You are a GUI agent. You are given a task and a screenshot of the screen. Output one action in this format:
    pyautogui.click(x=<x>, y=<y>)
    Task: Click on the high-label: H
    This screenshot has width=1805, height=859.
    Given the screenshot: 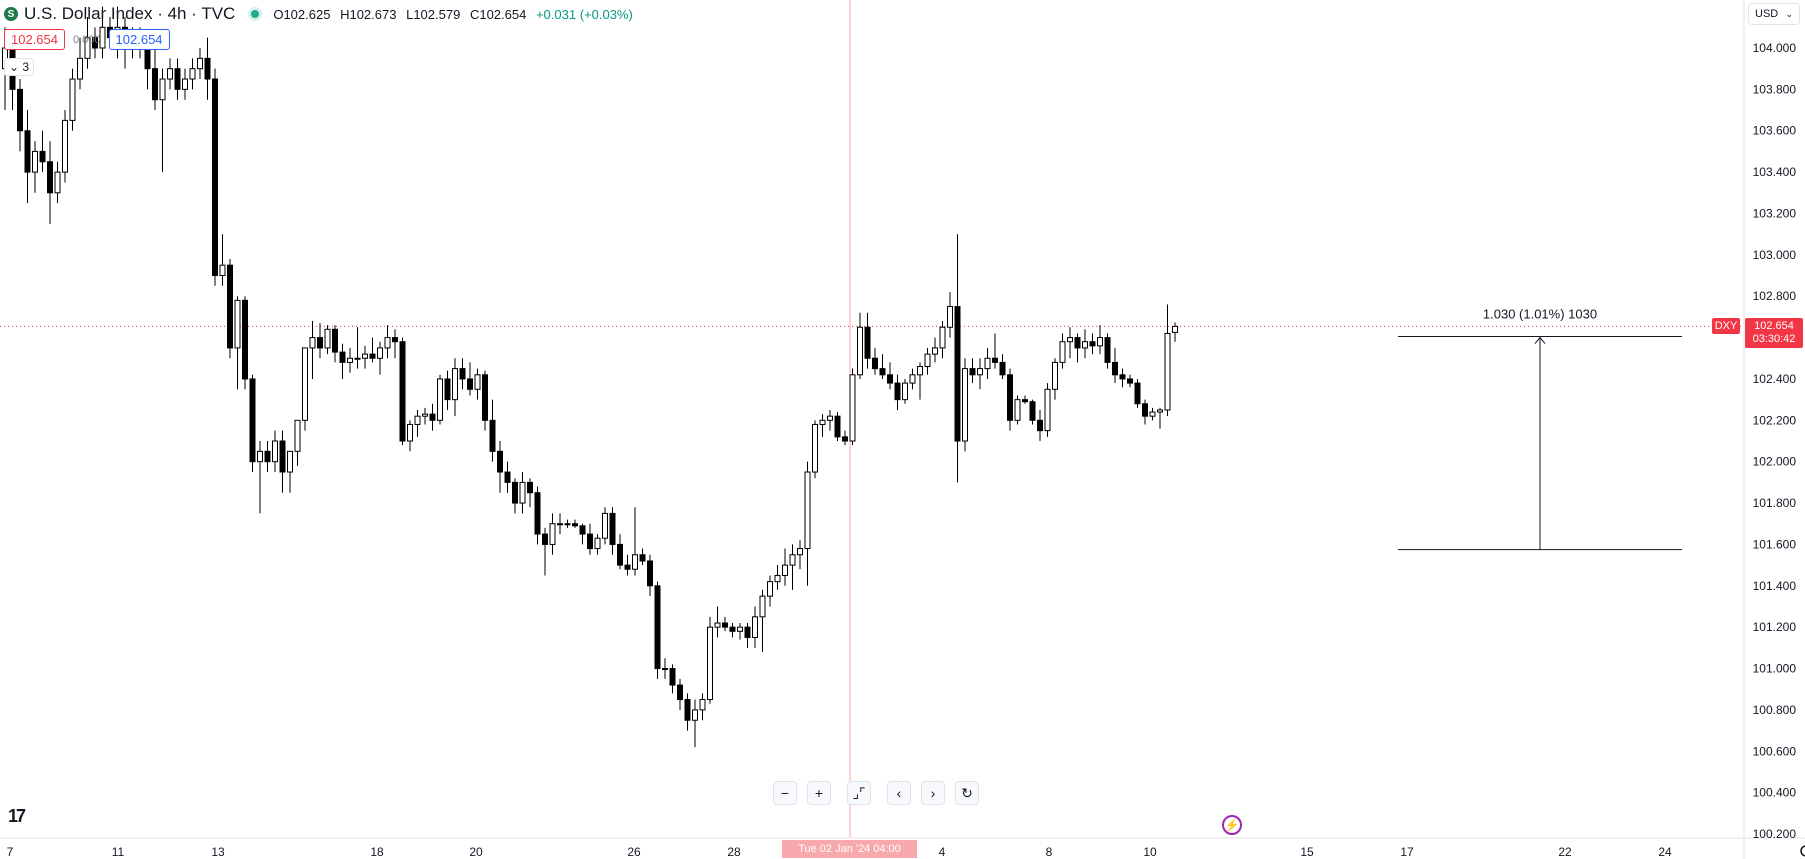 What is the action you would take?
    pyautogui.click(x=345, y=14)
    